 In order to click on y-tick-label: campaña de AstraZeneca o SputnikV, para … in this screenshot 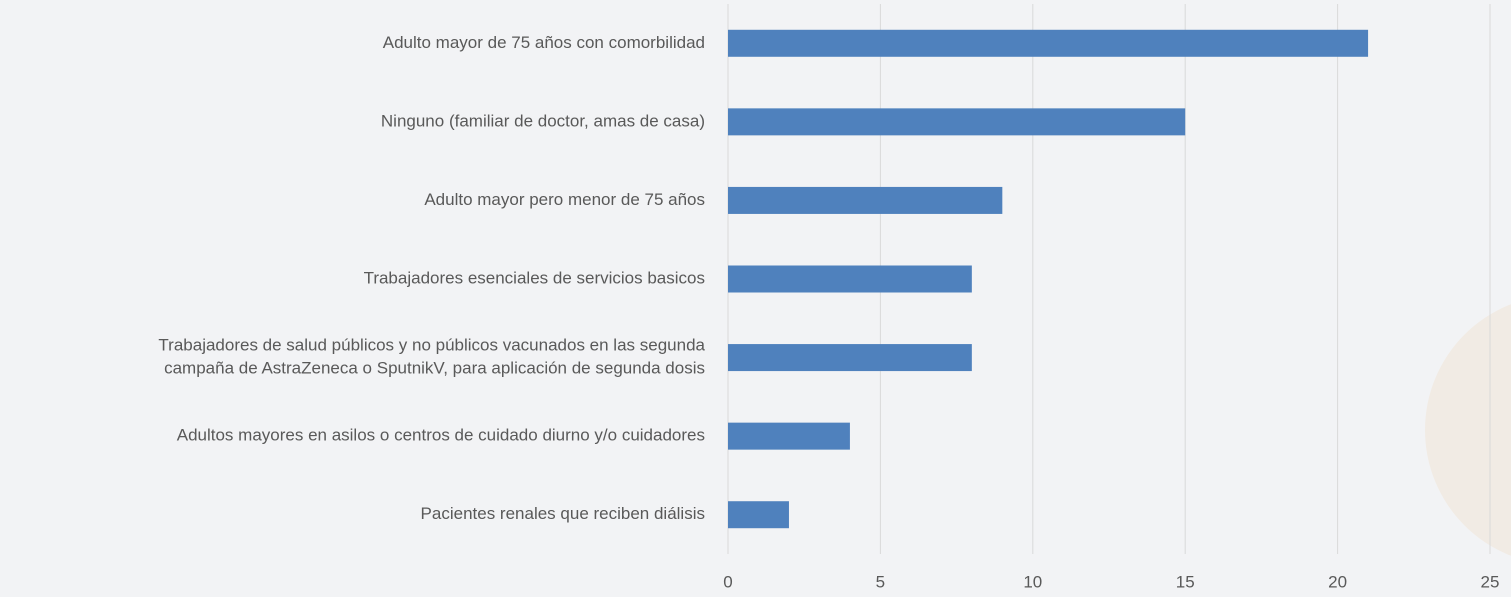, I will do `click(434, 368)`.